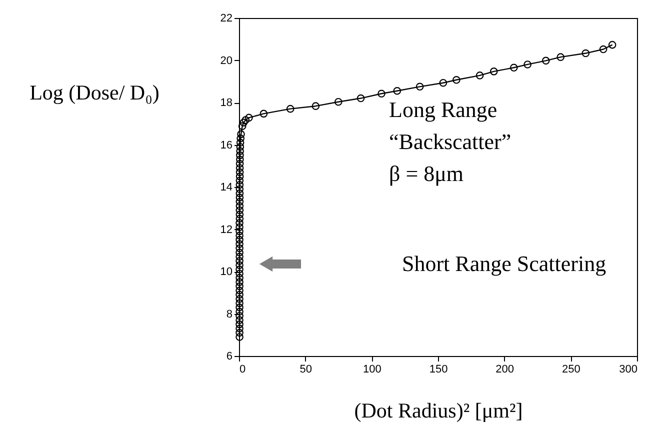 This screenshot has height=424, width=647. What do you see at coordinates (226, 188) in the screenshot?
I see `y-tick-label: 14` at bounding box center [226, 188].